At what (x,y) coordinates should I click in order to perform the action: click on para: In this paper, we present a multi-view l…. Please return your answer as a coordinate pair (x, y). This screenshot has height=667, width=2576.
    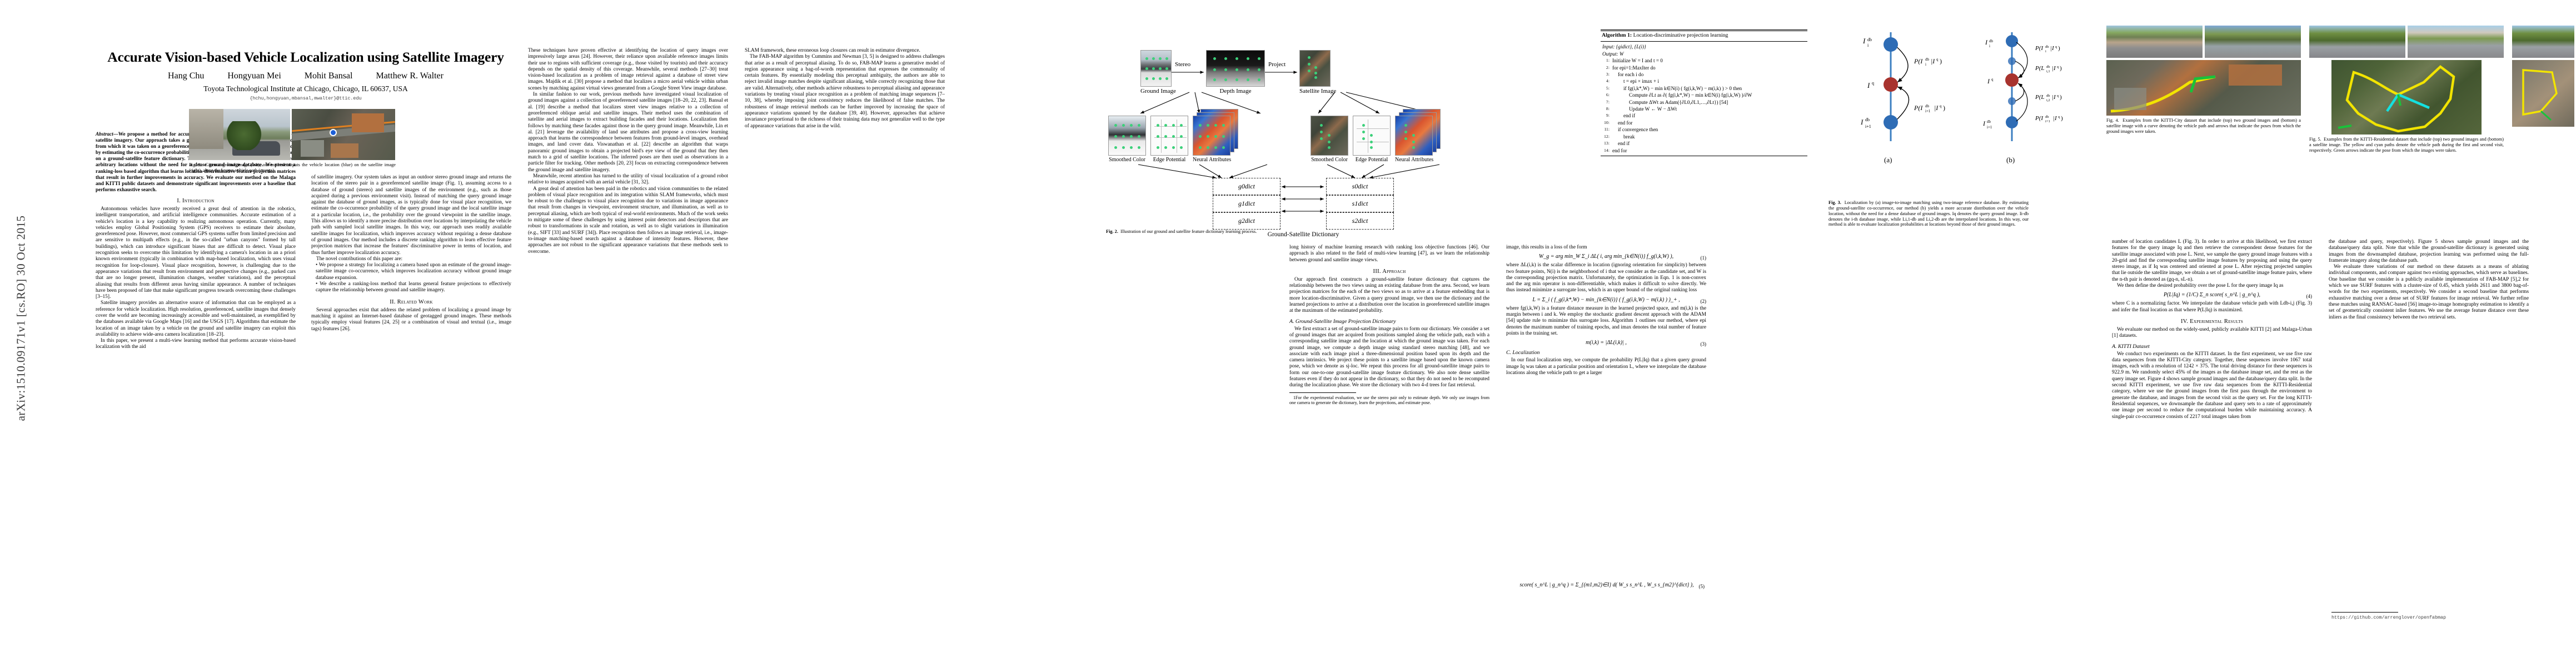
    Looking at the image, I should click on (196, 344).